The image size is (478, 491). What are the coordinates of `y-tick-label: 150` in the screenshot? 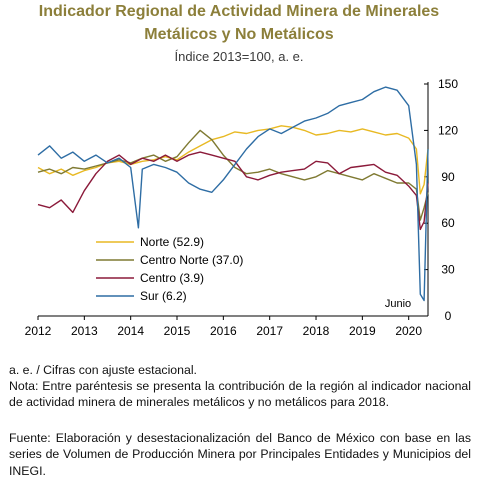 It's located at (448, 84).